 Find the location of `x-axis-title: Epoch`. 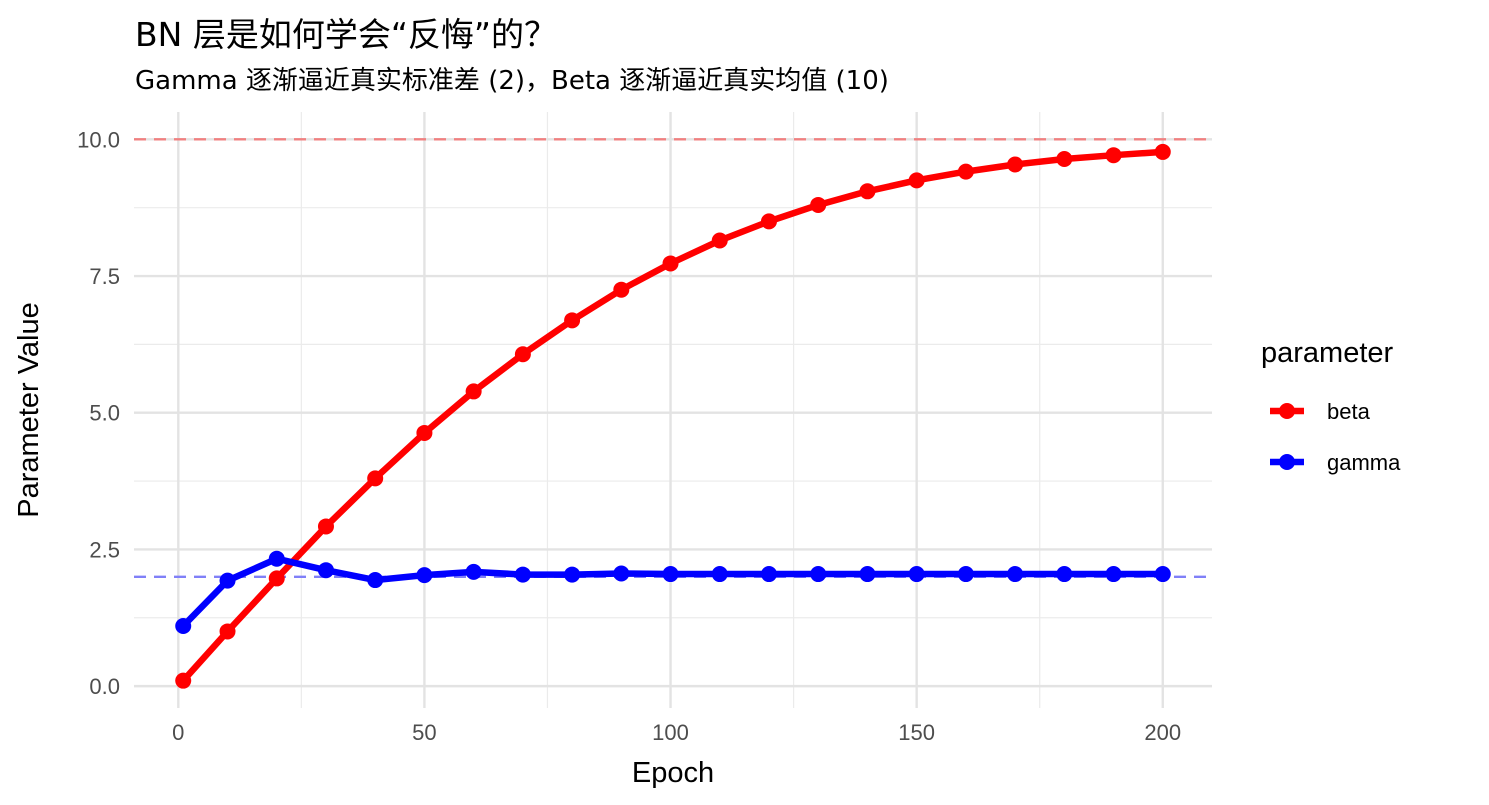

x-axis-title: Epoch is located at coordinates (673, 773).